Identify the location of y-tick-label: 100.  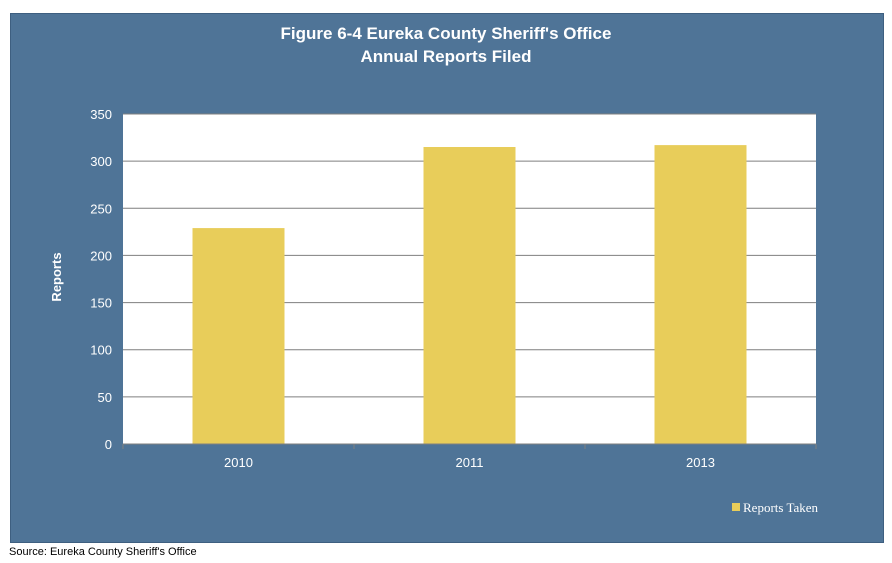
(101, 350).